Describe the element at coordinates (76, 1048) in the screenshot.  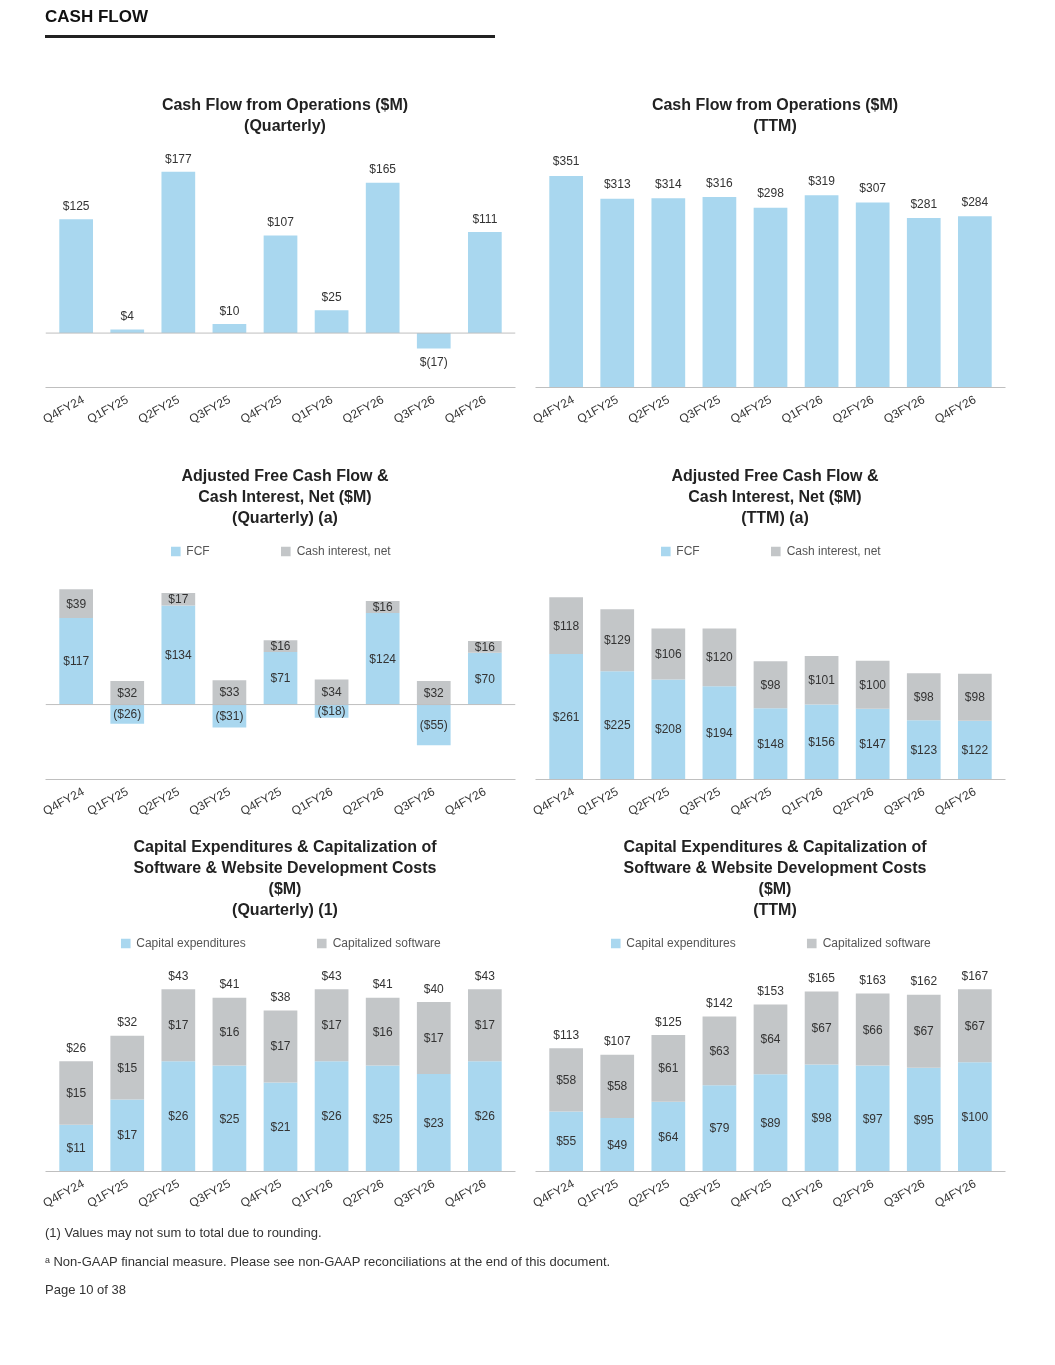
I see `total-label: $26` at that location.